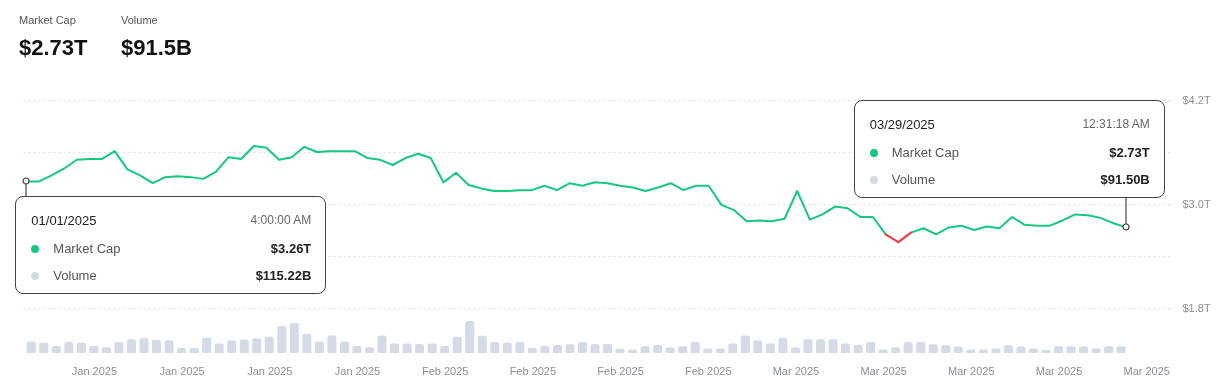 The height and width of the screenshot is (378, 1230). Describe the element at coordinates (291, 249) in the screenshot. I see `annotation: $3.26T` at that location.